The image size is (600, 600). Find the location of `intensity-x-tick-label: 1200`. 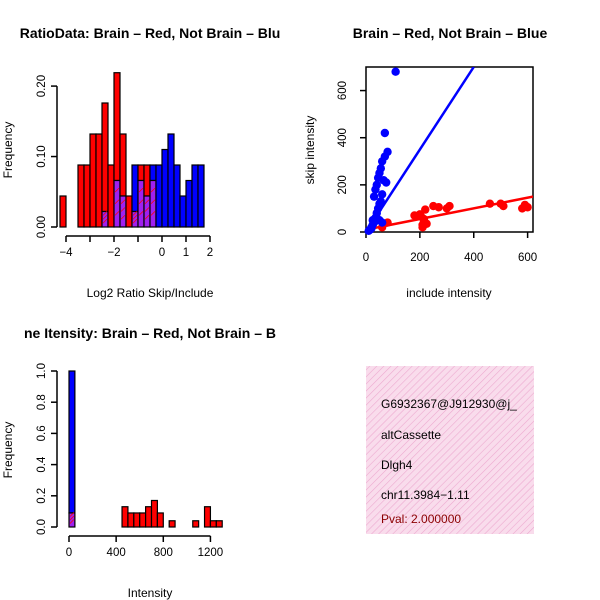

intensity-x-tick-label: 1200 is located at coordinates (211, 553).